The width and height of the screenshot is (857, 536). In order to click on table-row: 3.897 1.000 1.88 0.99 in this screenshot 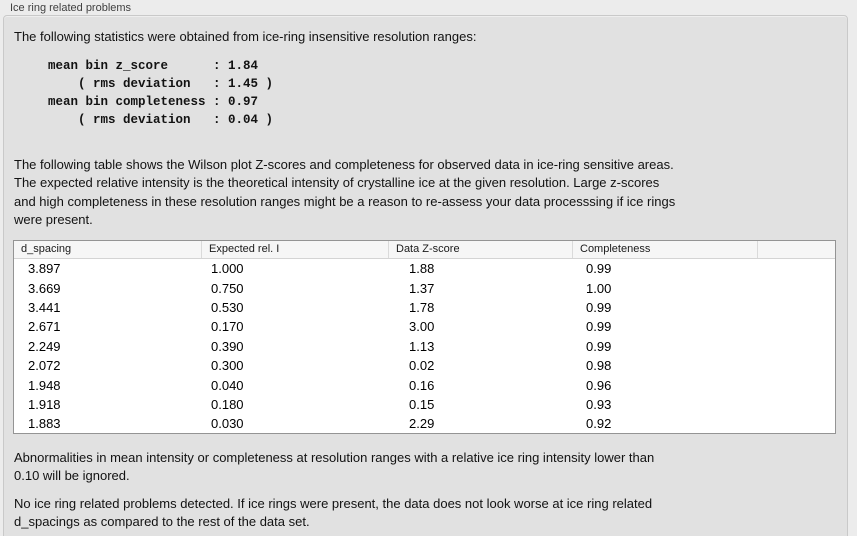, I will do `click(424, 268)`.